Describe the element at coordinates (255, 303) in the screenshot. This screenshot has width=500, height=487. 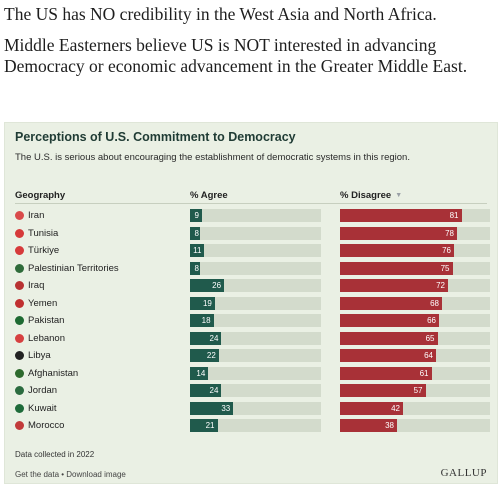
I see `agree-bar-track: 19` at that location.